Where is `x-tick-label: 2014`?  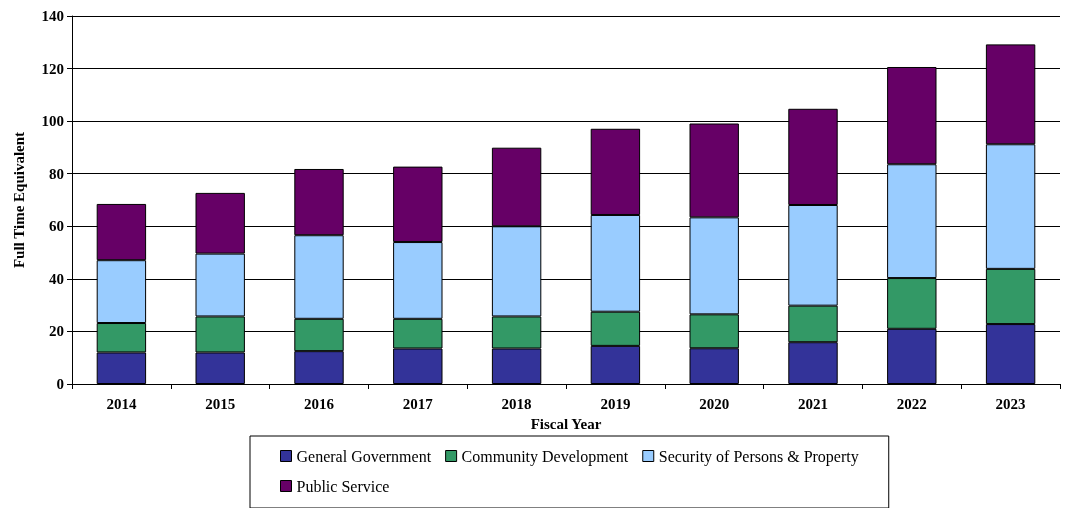 x-tick-label: 2014 is located at coordinates (121, 403).